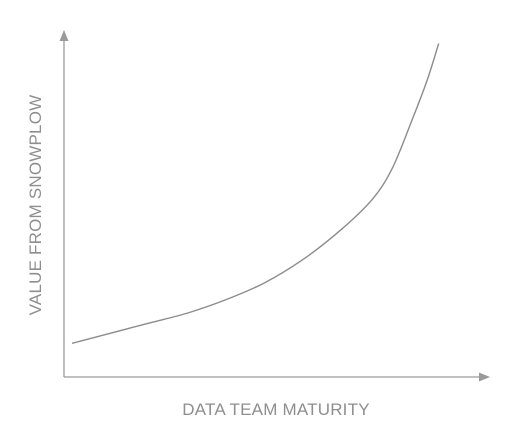  What do you see at coordinates (275, 409) in the screenshot?
I see `x-axis-label: DATA TEAM MATURITY` at bounding box center [275, 409].